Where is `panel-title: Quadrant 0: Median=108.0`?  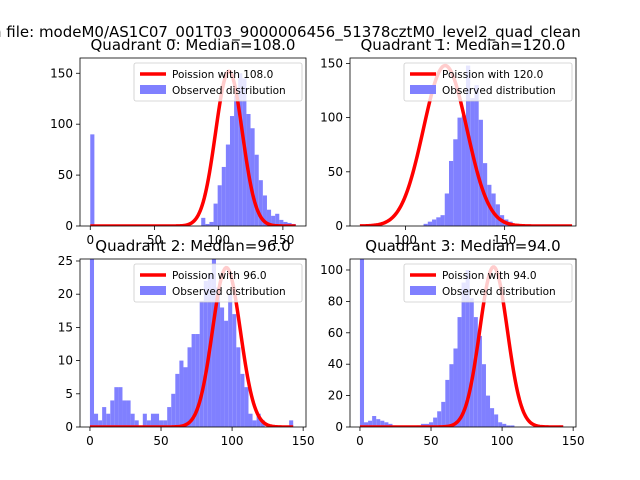
panel-title: Quadrant 0: Median=108.0 is located at coordinates (193, 45).